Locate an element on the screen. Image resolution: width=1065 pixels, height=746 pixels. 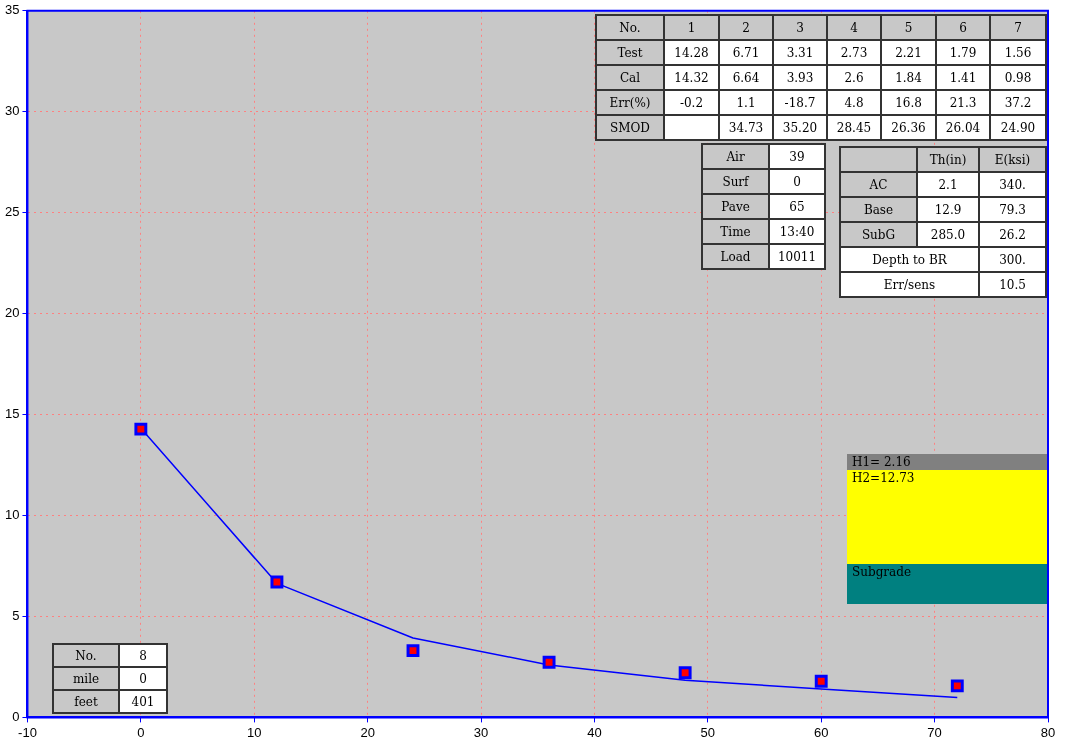
annotation: mile is located at coordinates (86, 678).